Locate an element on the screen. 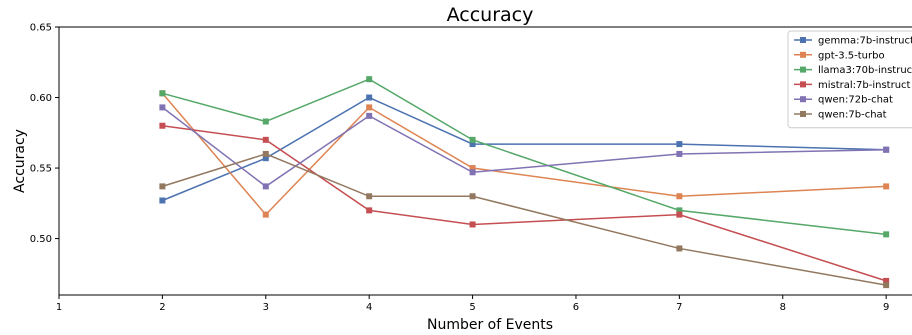  legend-label: mistral:7b-instruct is located at coordinates (864, 85).